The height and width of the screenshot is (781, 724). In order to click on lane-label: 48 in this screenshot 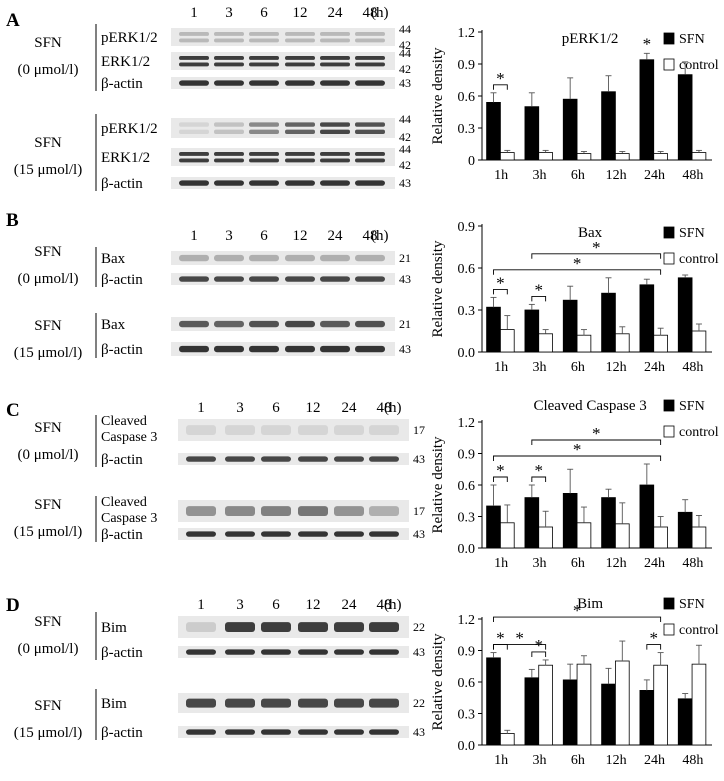, I will do `click(384, 408)`.